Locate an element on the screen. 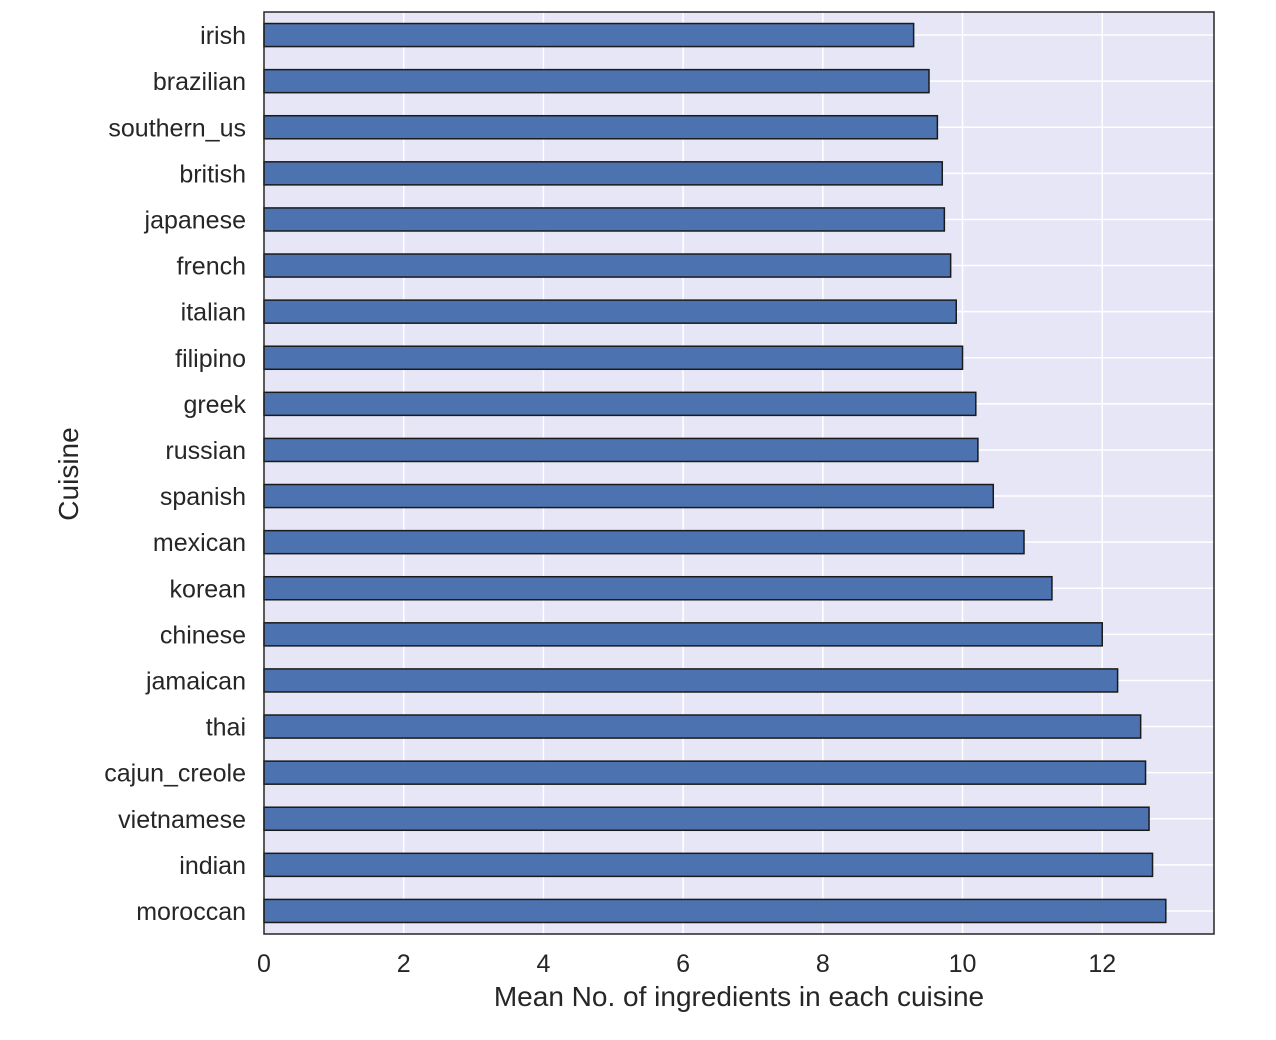 The height and width of the screenshot is (1040, 1276). category-label: thai is located at coordinates (226, 728).